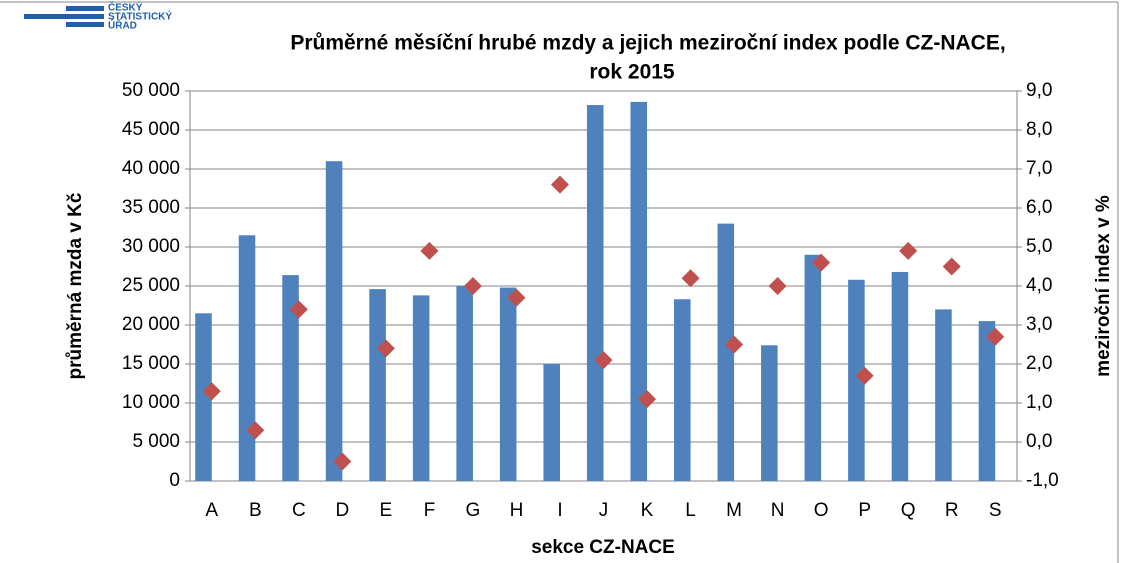  I want to click on logo-text: STATISTICKÝ, so click(140, 16).